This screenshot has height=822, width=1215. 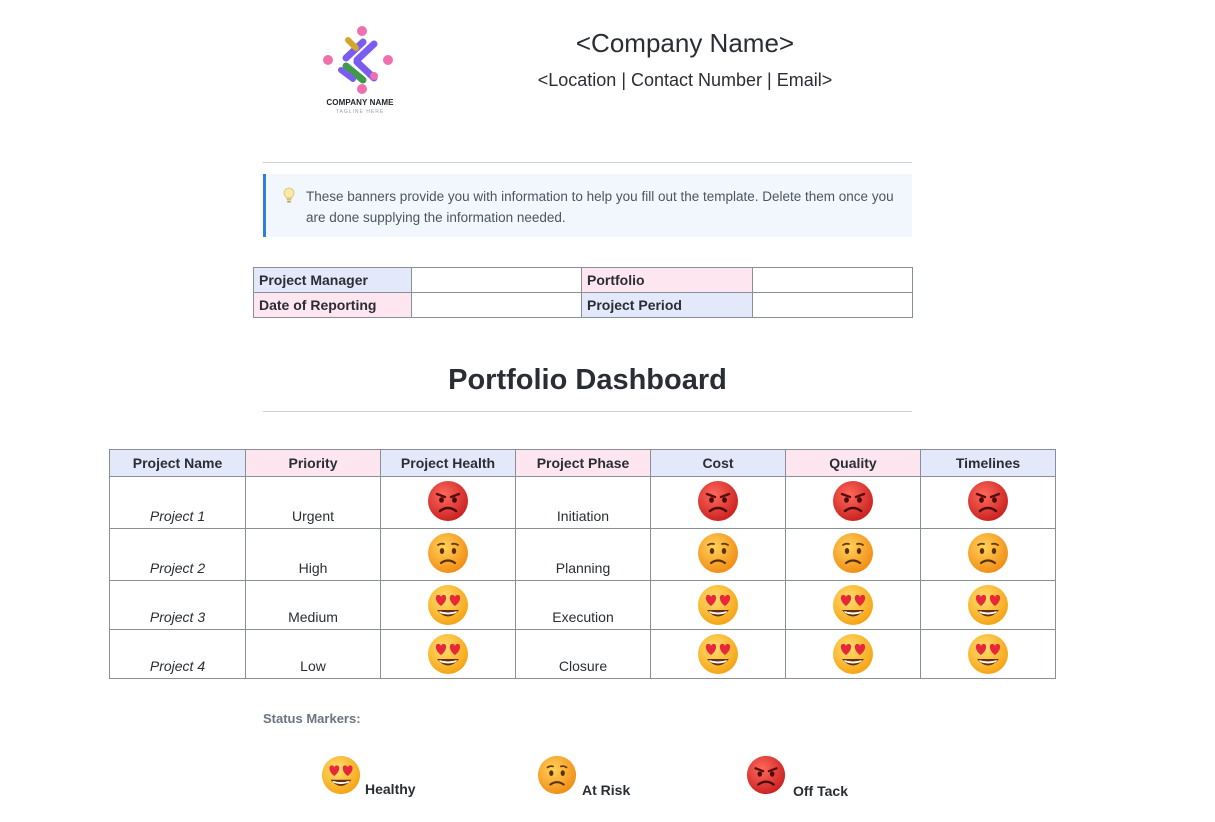 I want to click on table-row: Project 1 Urgent Initiation, so click(x=582, y=502).